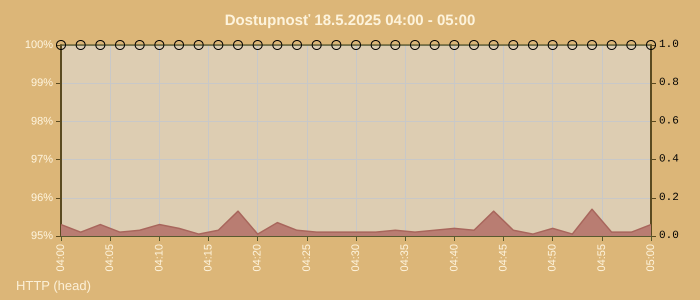 The image size is (700, 300). I want to click on y2-tick-label: 0.6, so click(669, 121).